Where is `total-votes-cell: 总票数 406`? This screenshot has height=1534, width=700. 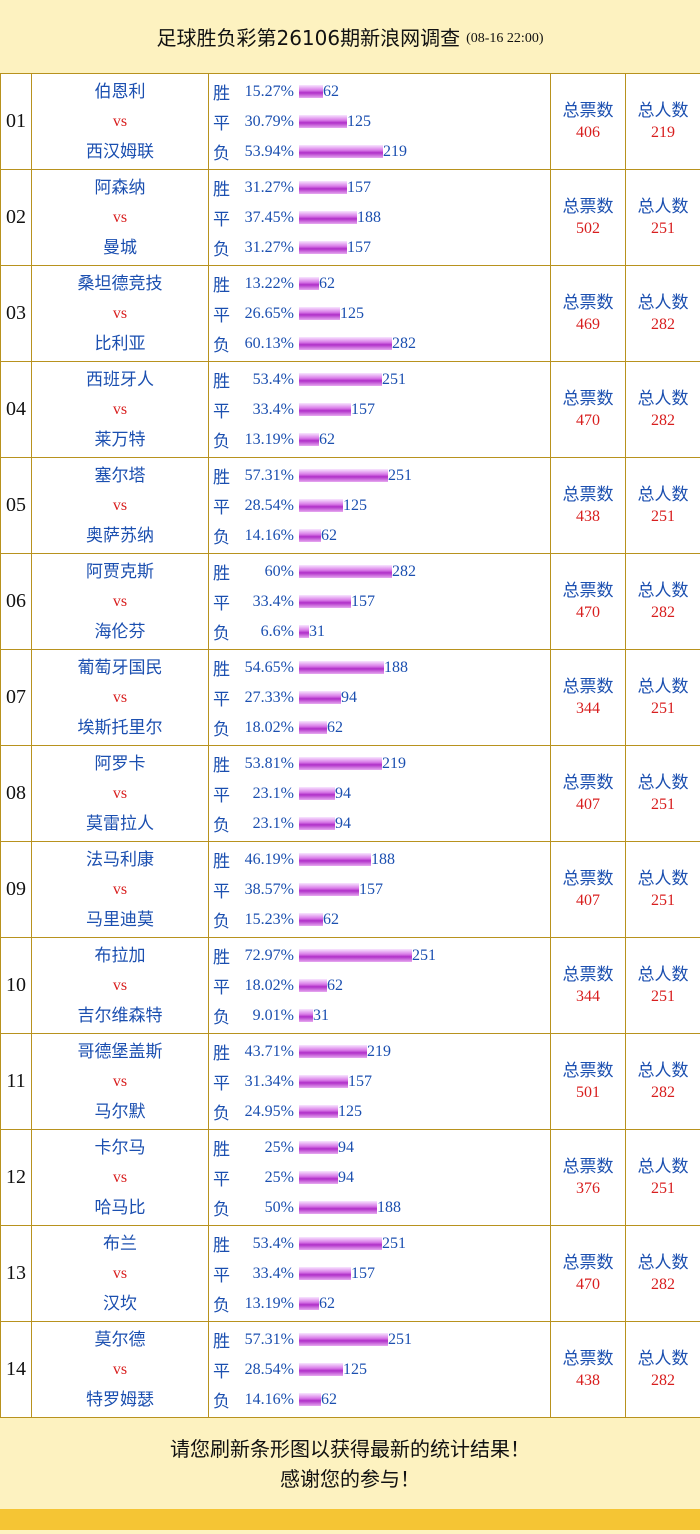 total-votes-cell: 总票数 406 is located at coordinates (588, 121).